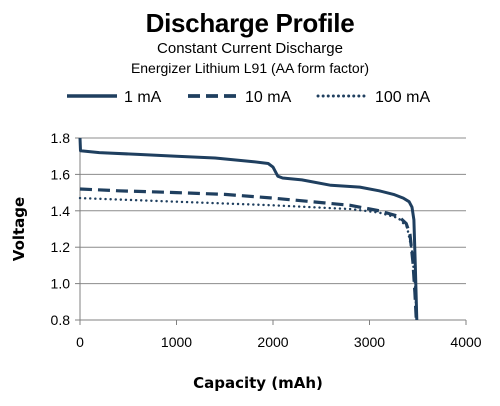 This screenshot has height=406, width=500. What do you see at coordinates (369, 342) in the screenshot?
I see `x-tick-label: 3000` at bounding box center [369, 342].